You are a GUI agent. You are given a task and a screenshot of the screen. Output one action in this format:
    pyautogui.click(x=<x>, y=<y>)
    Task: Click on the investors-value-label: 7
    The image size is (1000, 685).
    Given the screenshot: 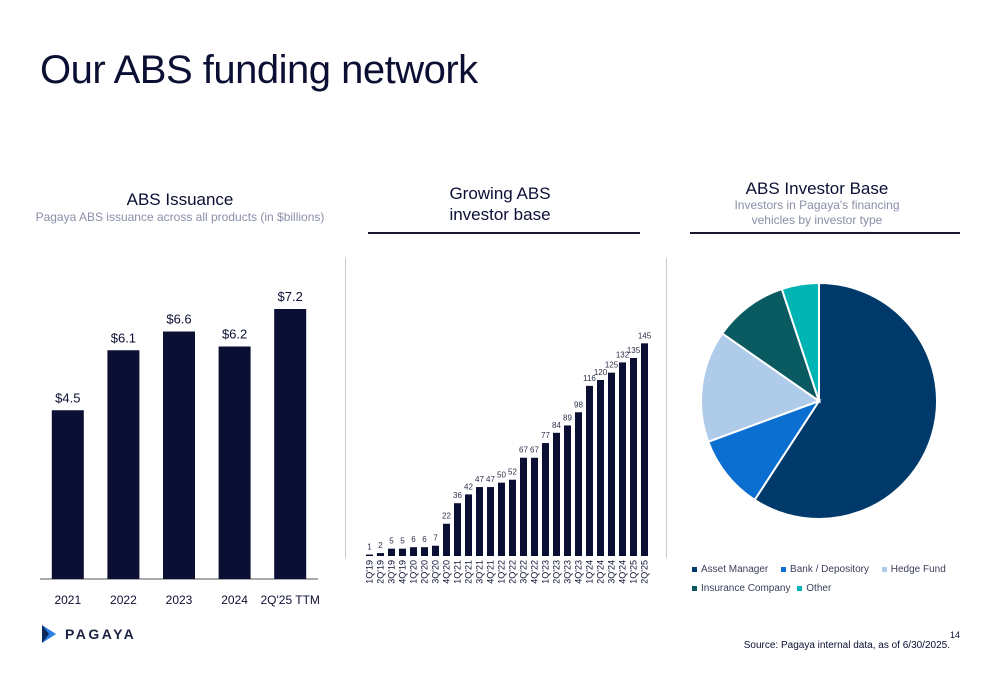 What is the action you would take?
    pyautogui.click(x=435, y=538)
    